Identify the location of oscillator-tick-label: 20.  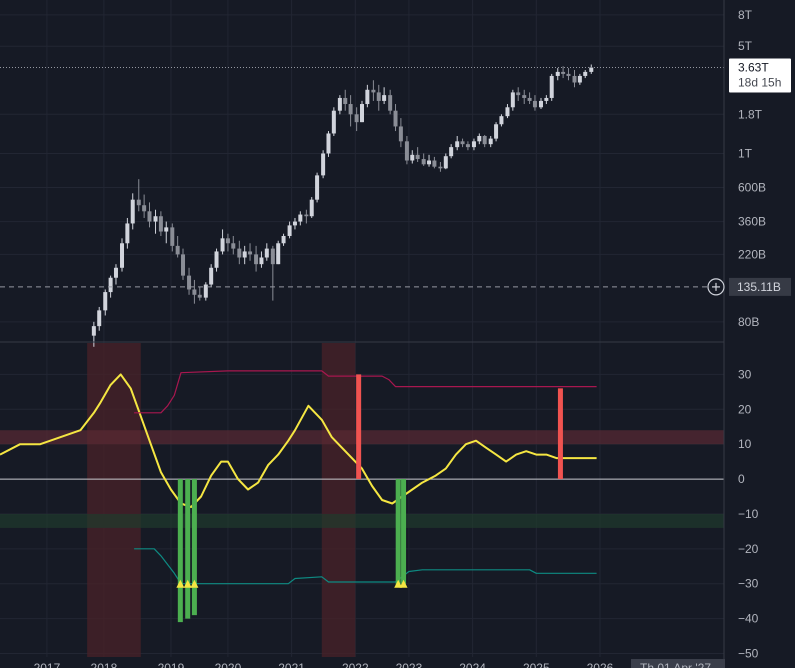
(745, 409).